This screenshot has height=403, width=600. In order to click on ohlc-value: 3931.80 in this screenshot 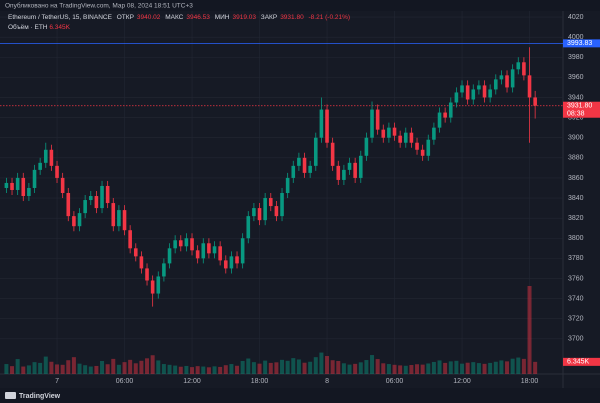, I will do `click(292, 17)`.